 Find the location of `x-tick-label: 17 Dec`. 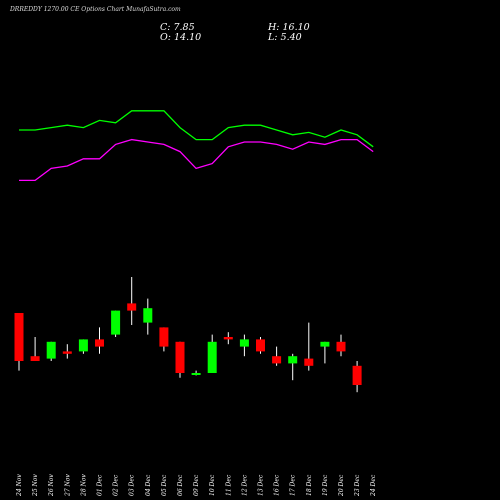

x-tick-label: 17 Dec is located at coordinates (293, 485).